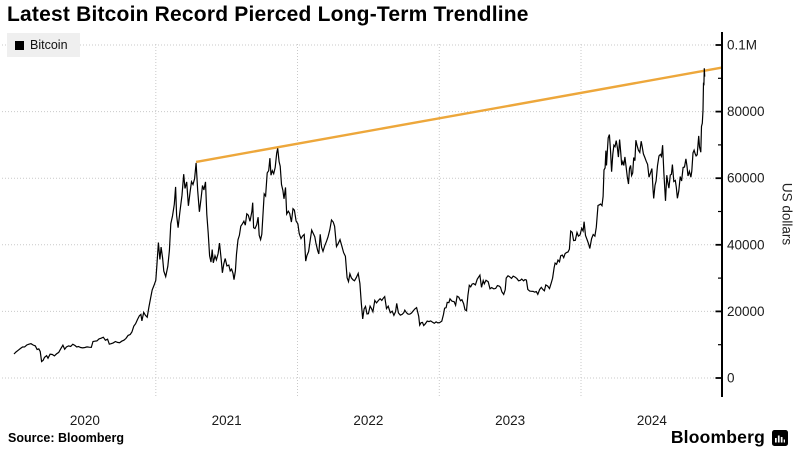 The height and width of the screenshot is (450, 800). What do you see at coordinates (742, 45) in the screenshot?
I see `y-tick-label: 0.1M` at bounding box center [742, 45].